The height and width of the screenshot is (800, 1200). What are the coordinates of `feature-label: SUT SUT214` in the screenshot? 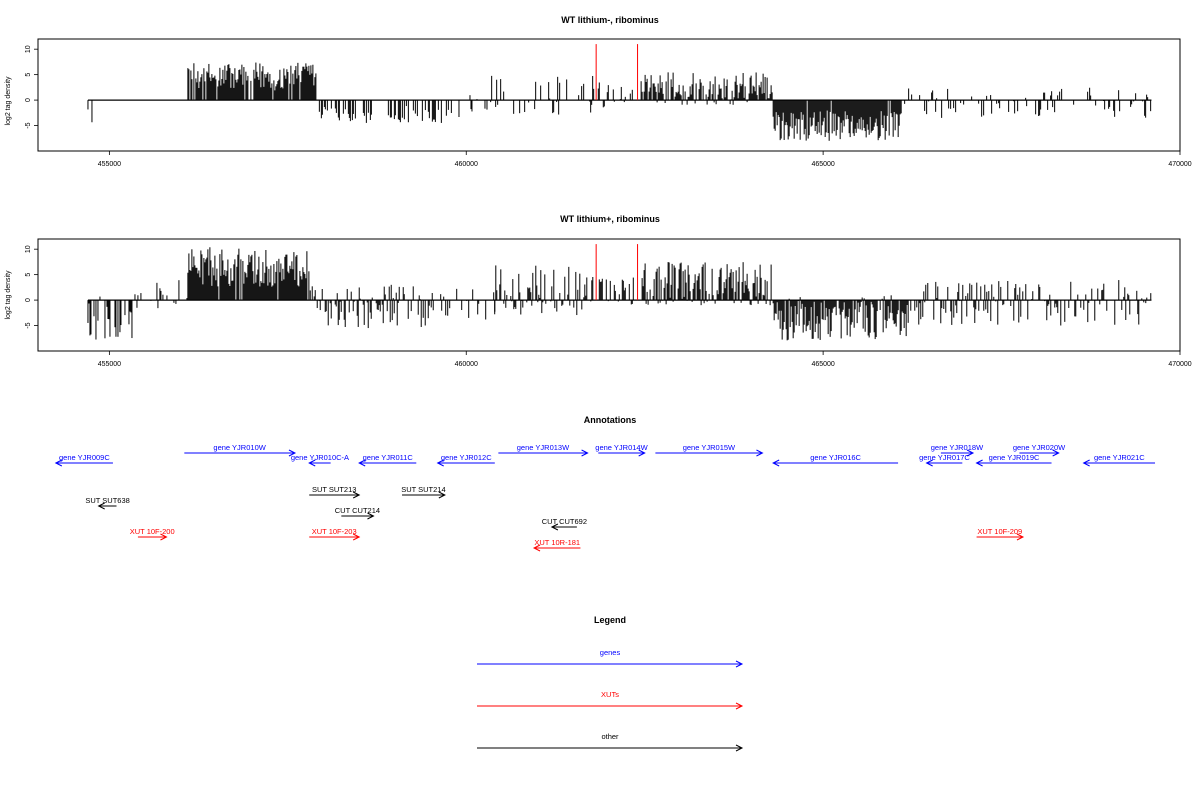 It's located at (423, 489).